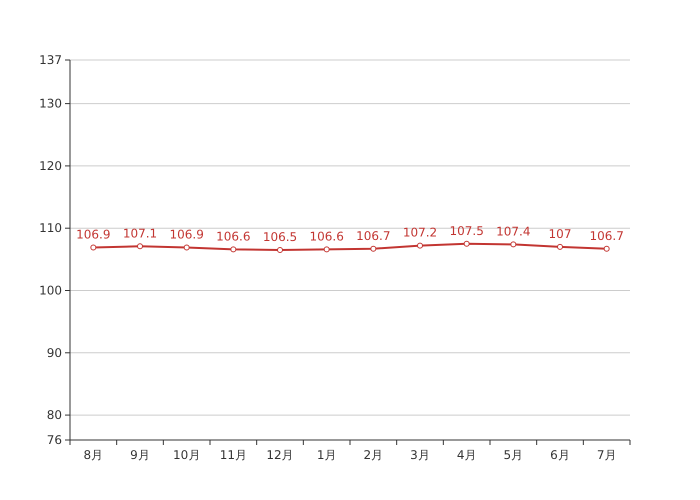  What do you see at coordinates (140, 455) in the screenshot?
I see `x-tick-label: 9月` at bounding box center [140, 455].